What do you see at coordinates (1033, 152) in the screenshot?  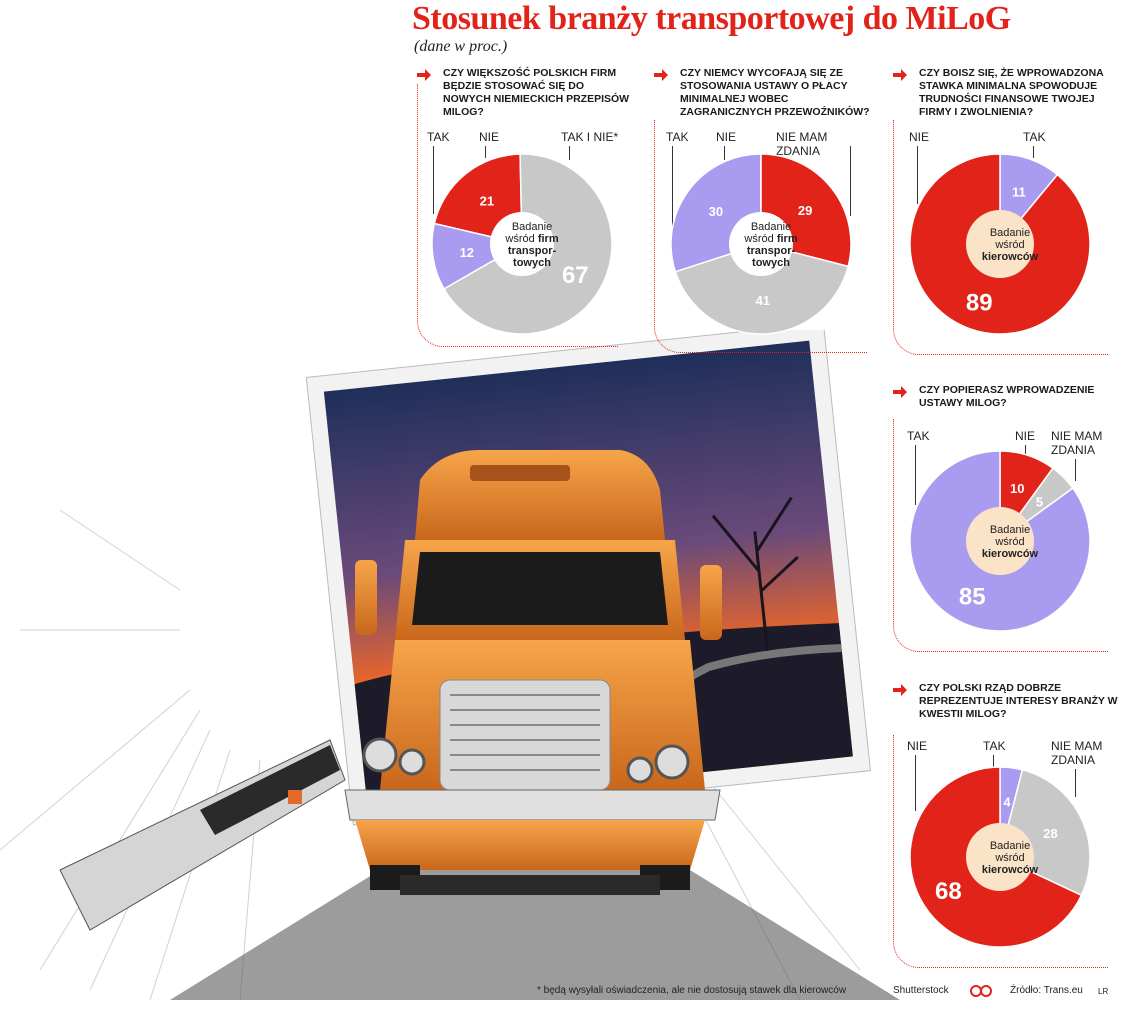 I see `chart-3-tick-tak` at bounding box center [1033, 152].